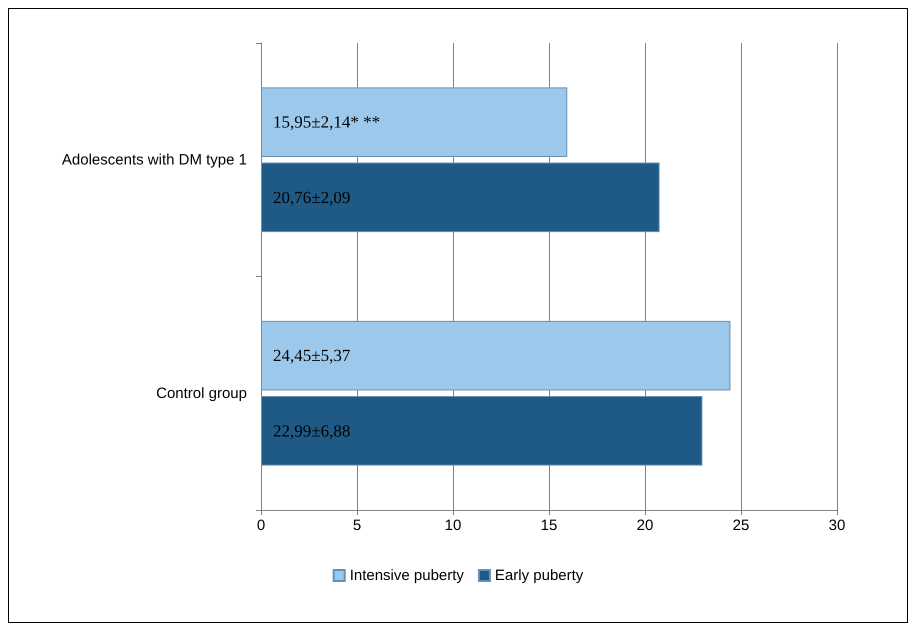 This screenshot has height=635, width=918. I want to click on x-tick-label: 0, so click(261, 525).